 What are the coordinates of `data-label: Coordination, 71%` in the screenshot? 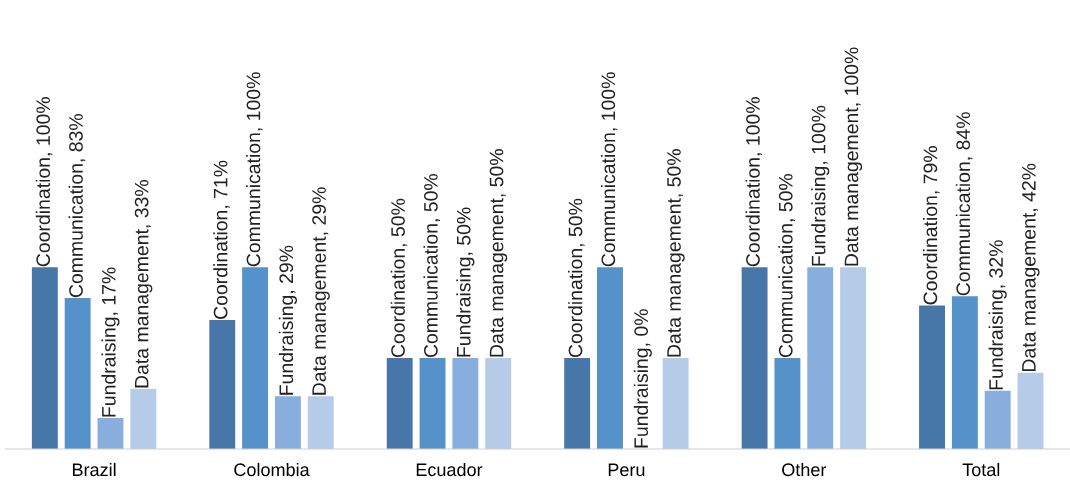 It's located at (221, 239).